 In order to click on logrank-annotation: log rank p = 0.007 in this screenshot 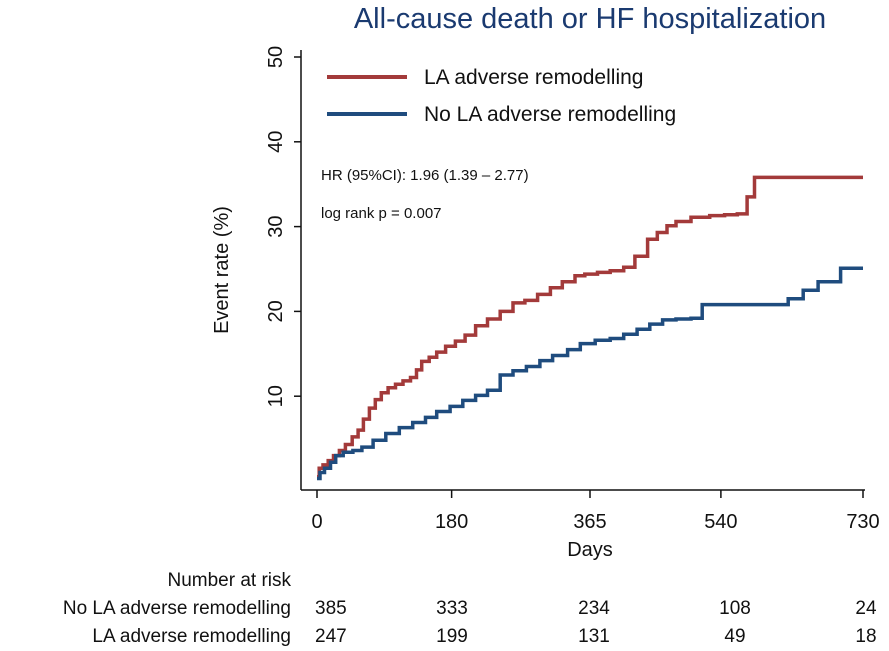, I will do `click(381, 213)`.